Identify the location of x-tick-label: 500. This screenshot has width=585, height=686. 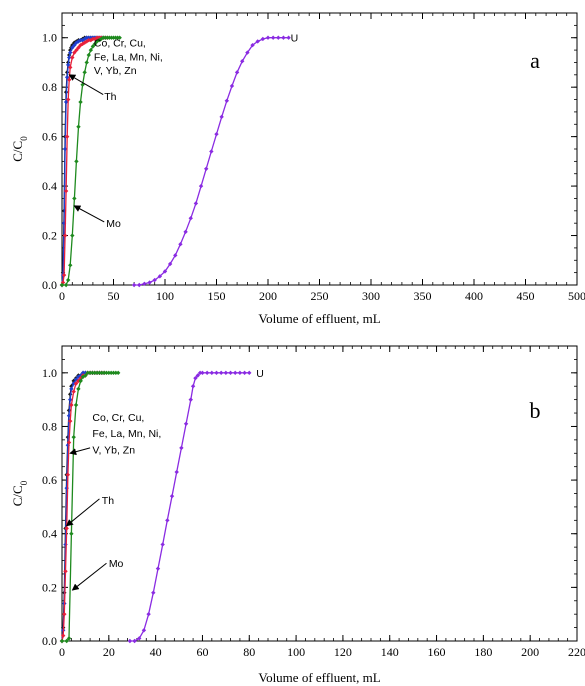
(576, 296).